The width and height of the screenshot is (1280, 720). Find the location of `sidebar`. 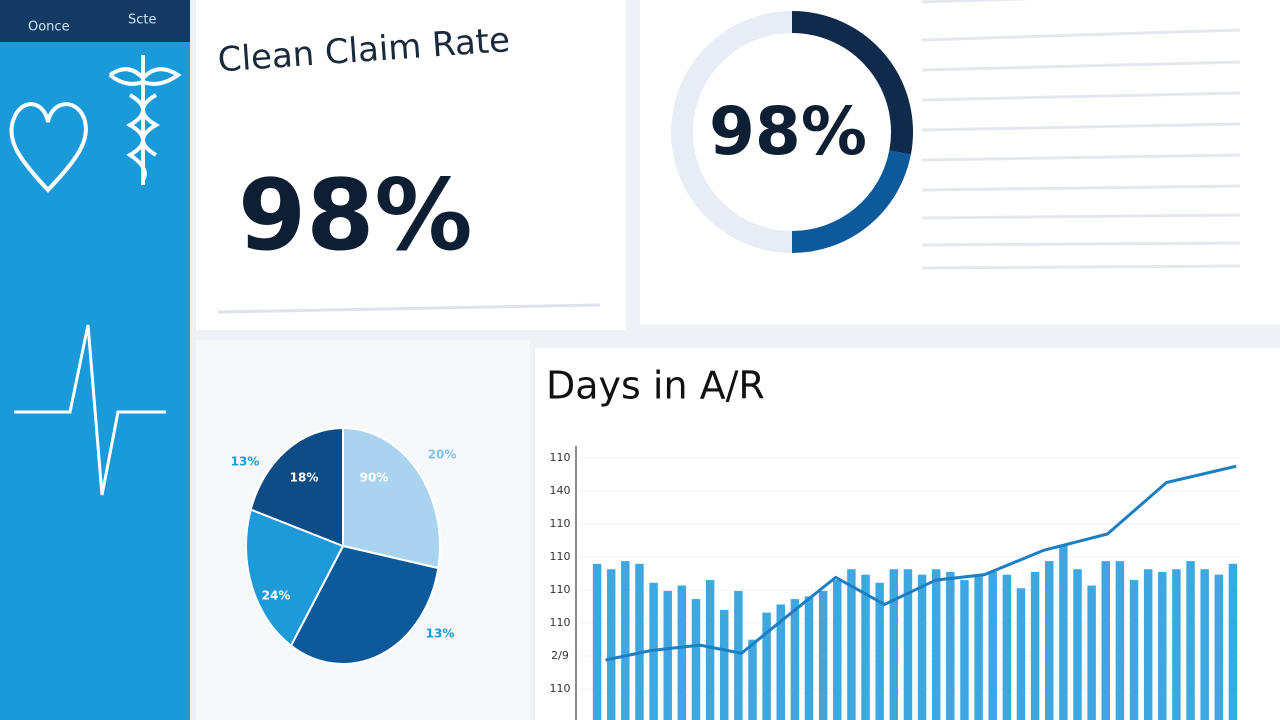

sidebar is located at coordinates (95, 360).